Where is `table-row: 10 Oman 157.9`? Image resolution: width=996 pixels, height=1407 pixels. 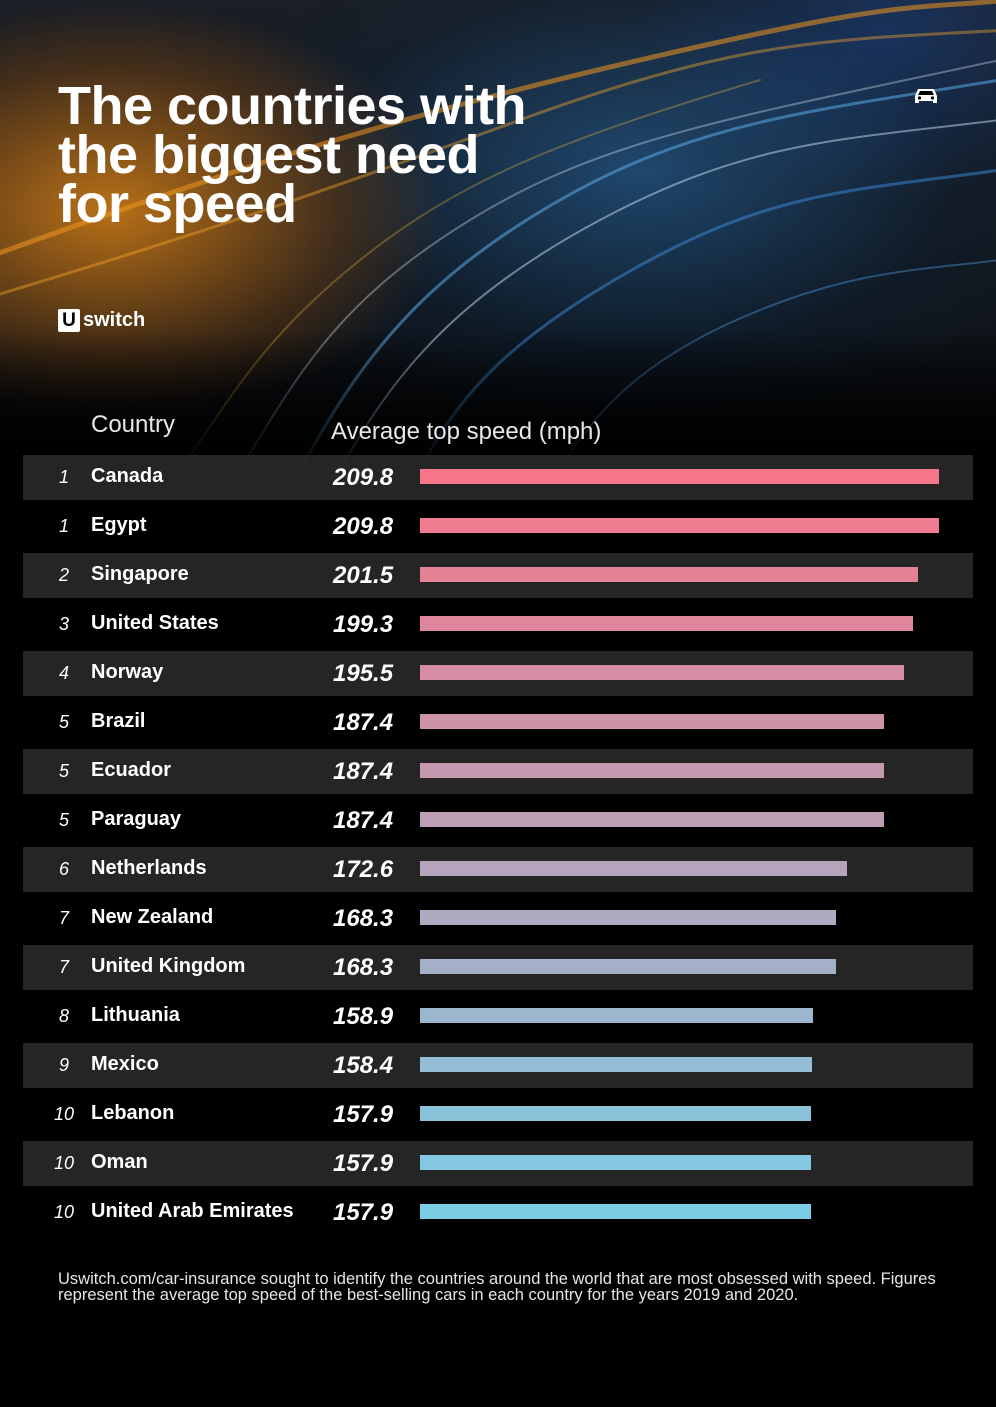
table-row: 10 Oman 157.9 is located at coordinates (498, 1163).